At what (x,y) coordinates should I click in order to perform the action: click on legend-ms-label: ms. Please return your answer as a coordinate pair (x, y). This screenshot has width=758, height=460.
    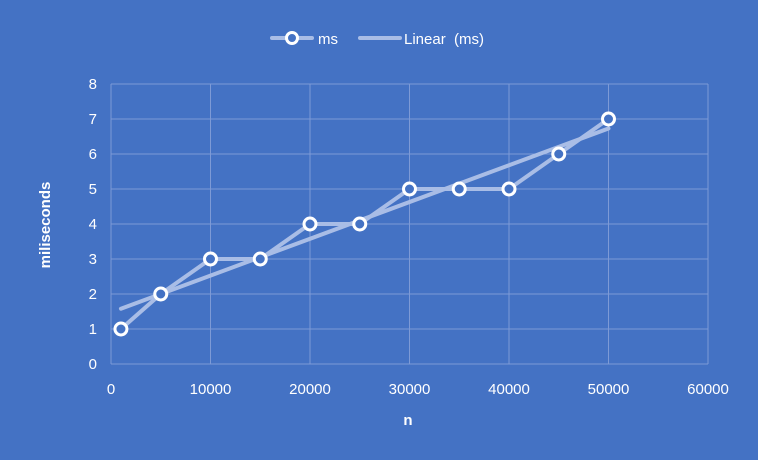
    Looking at the image, I should click on (328, 39).